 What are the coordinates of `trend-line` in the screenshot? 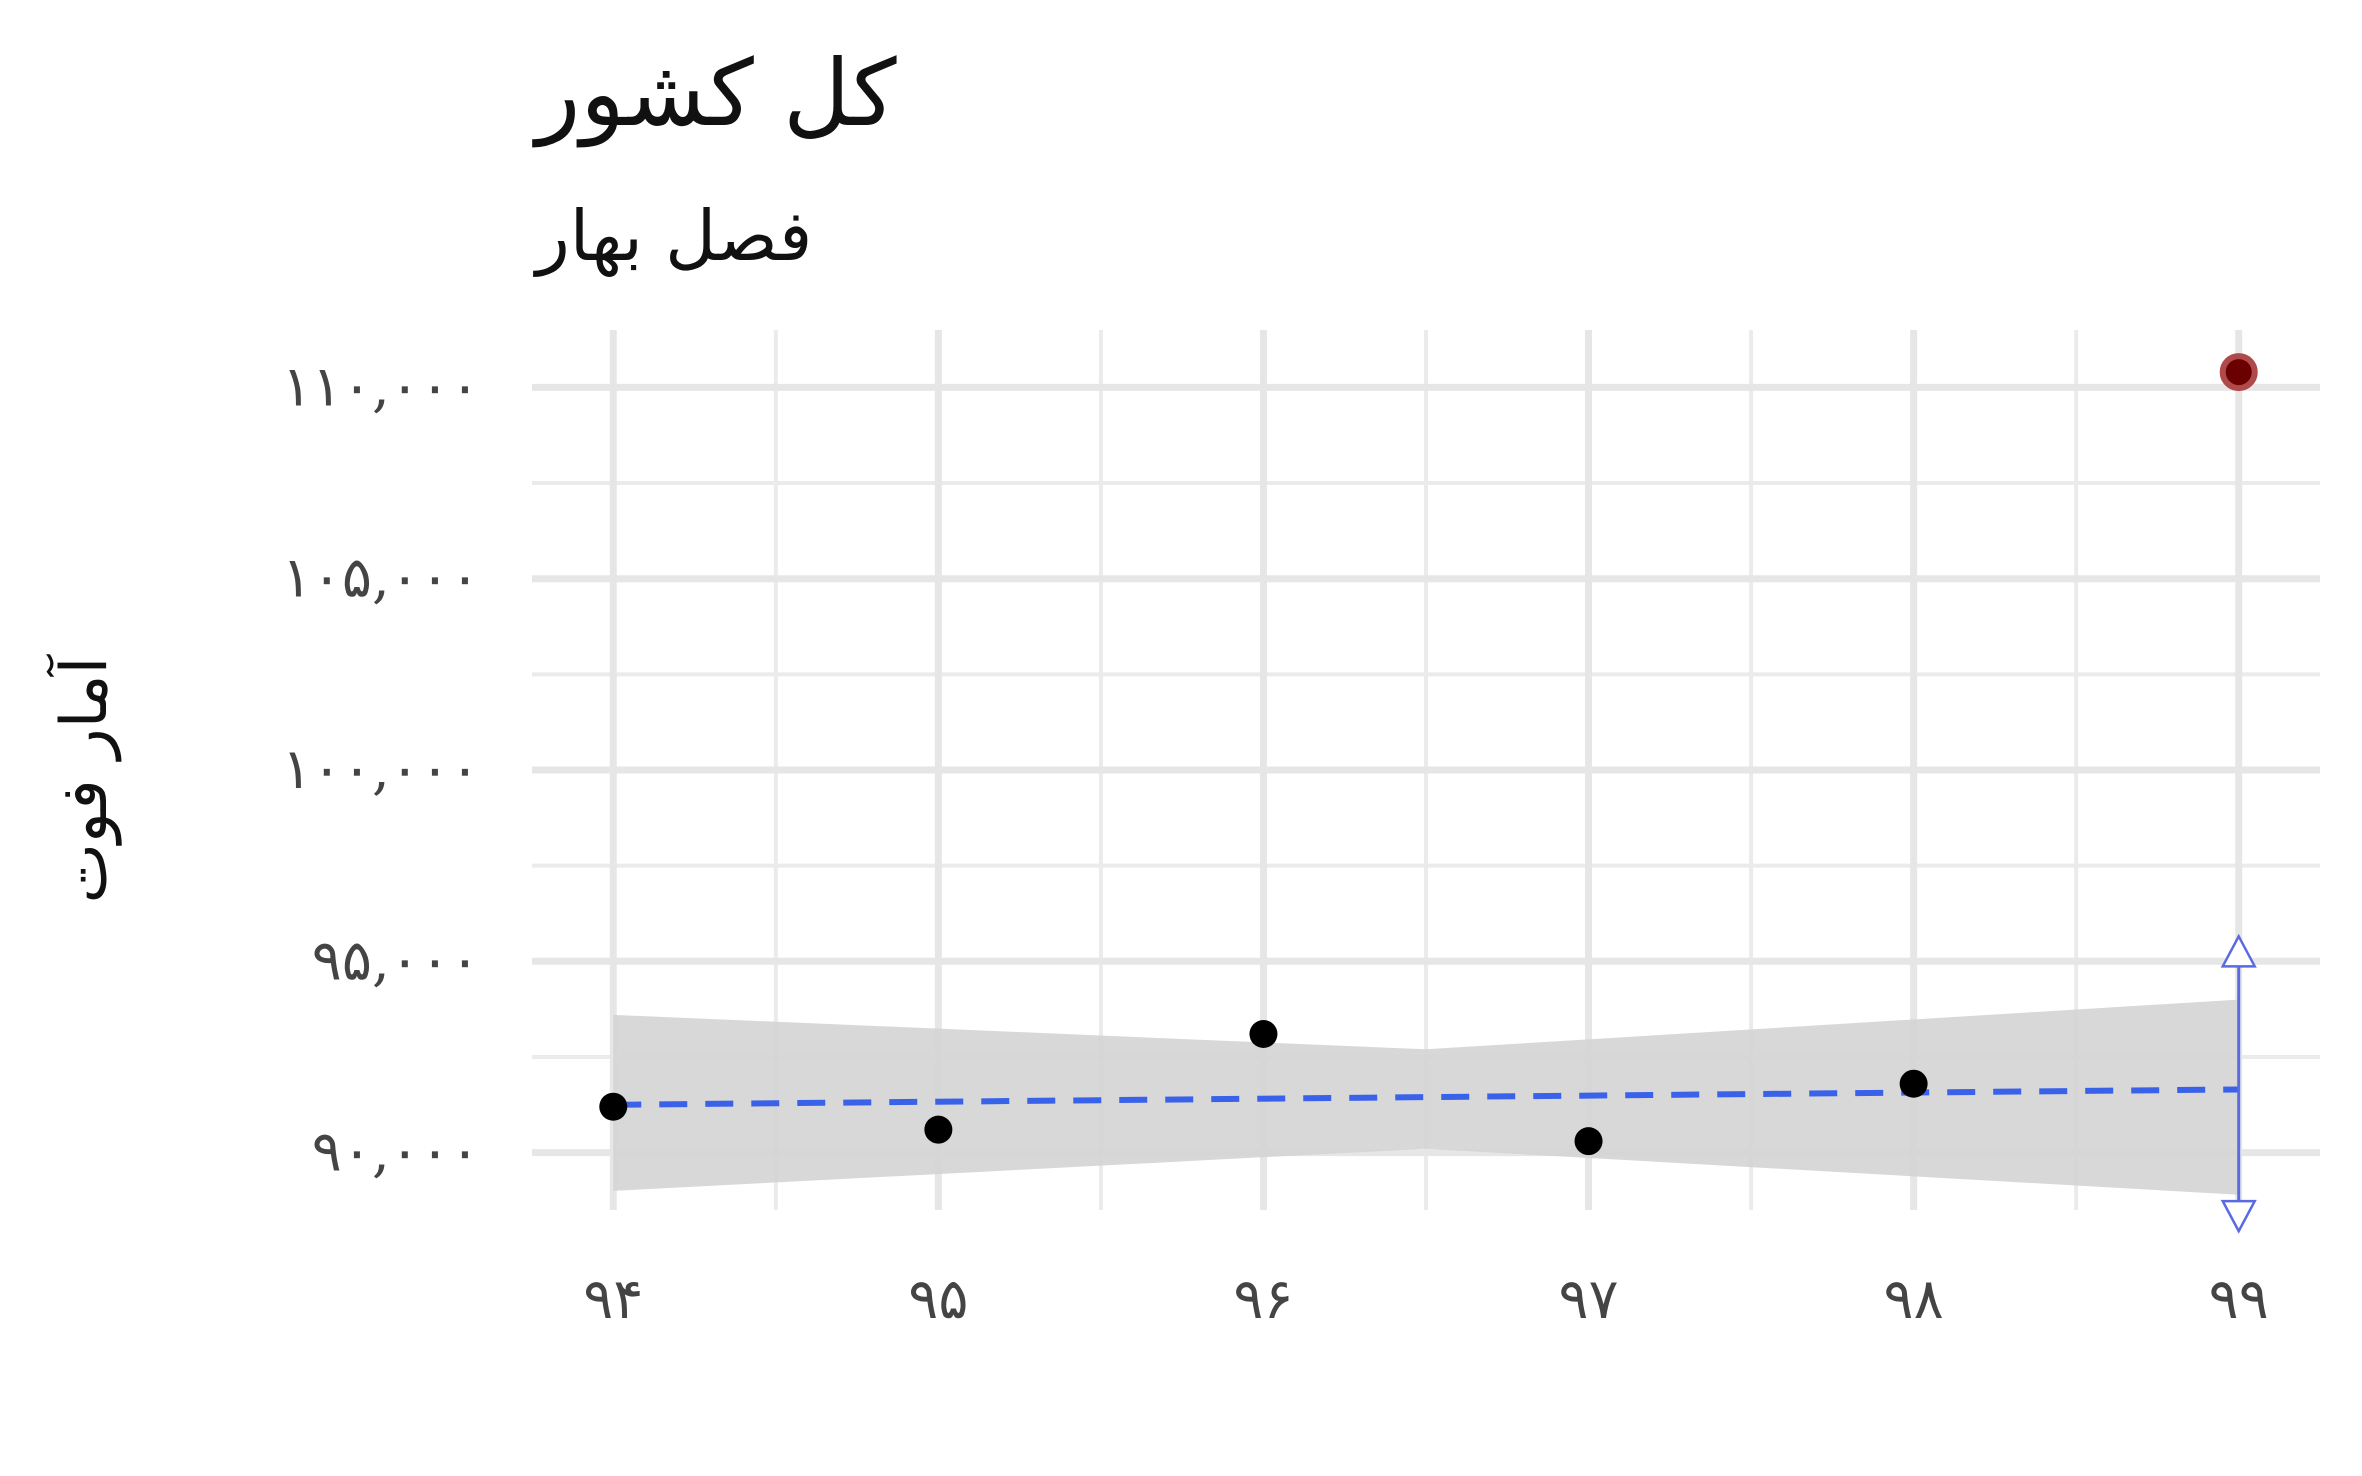 It's located at (1426, 1097).